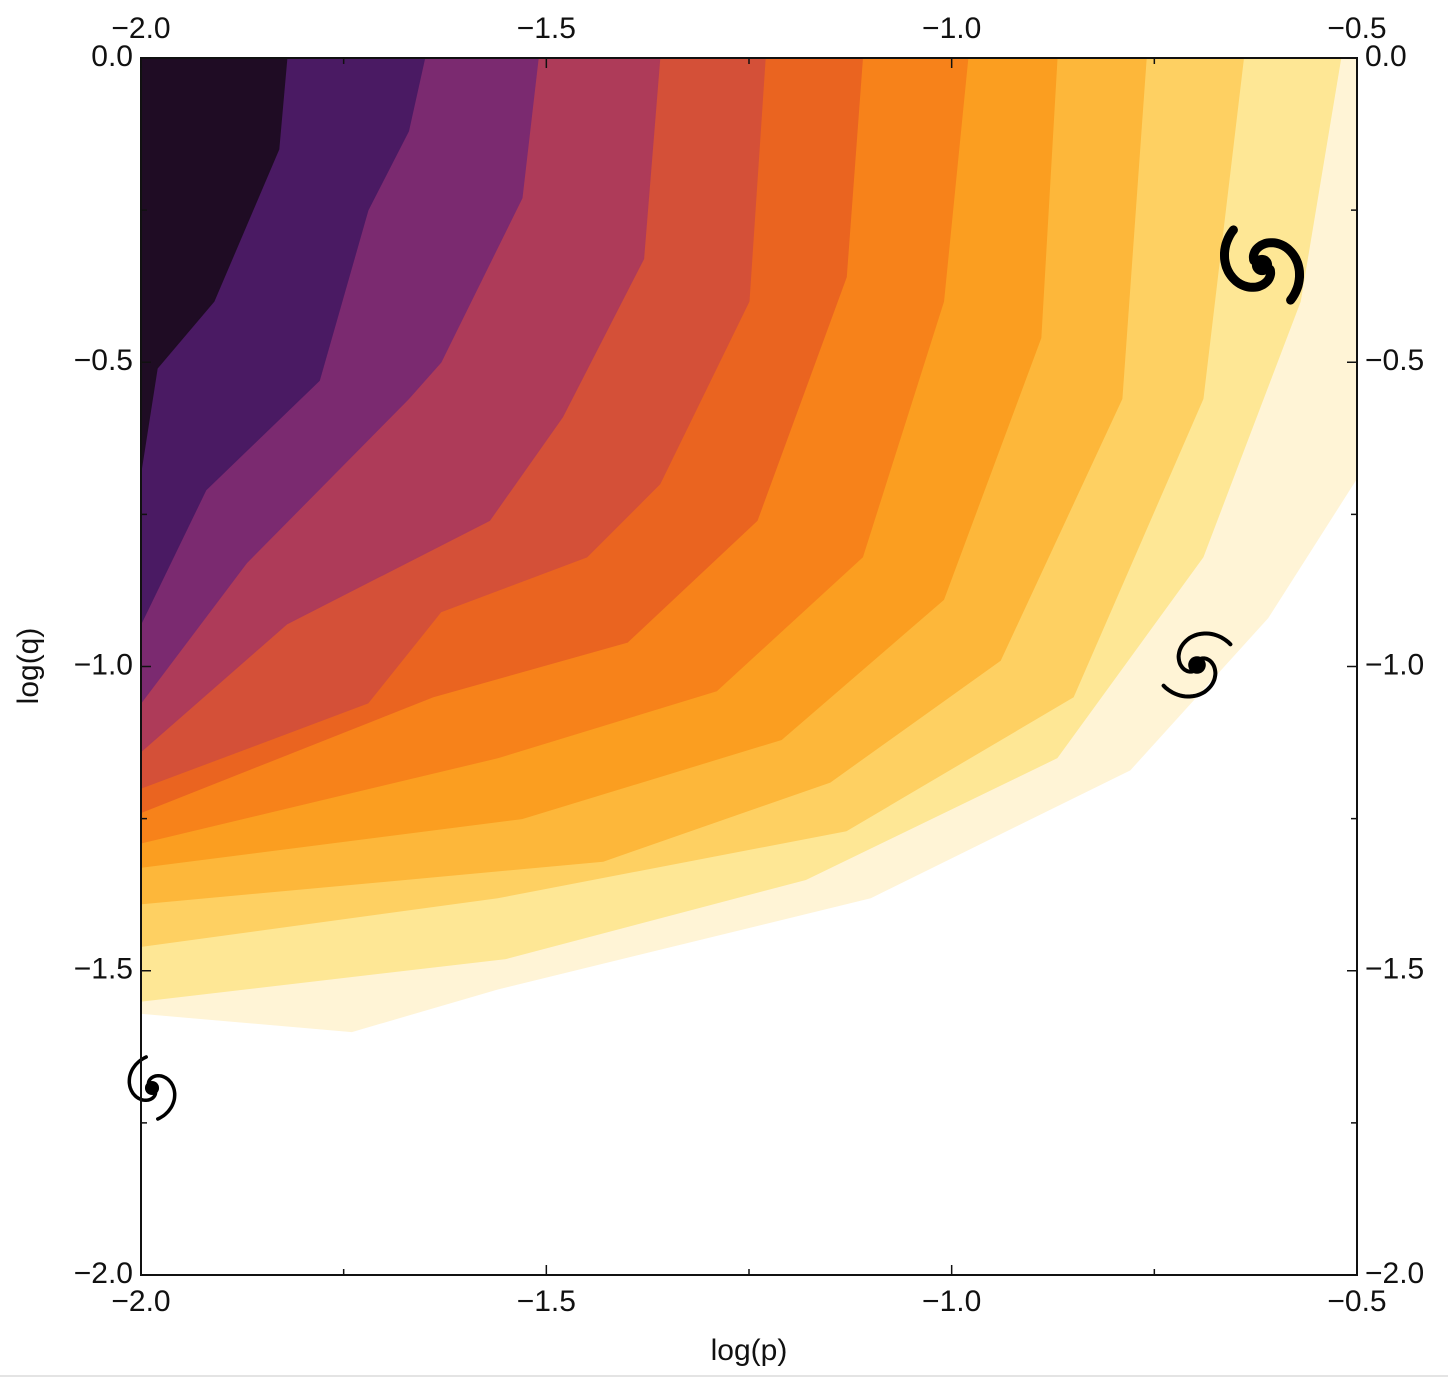 The width and height of the screenshot is (1448, 1380). What do you see at coordinates (140, 1301) in the screenshot?
I see `x-tick-label: −2.0` at bounding box center [140, 1301].